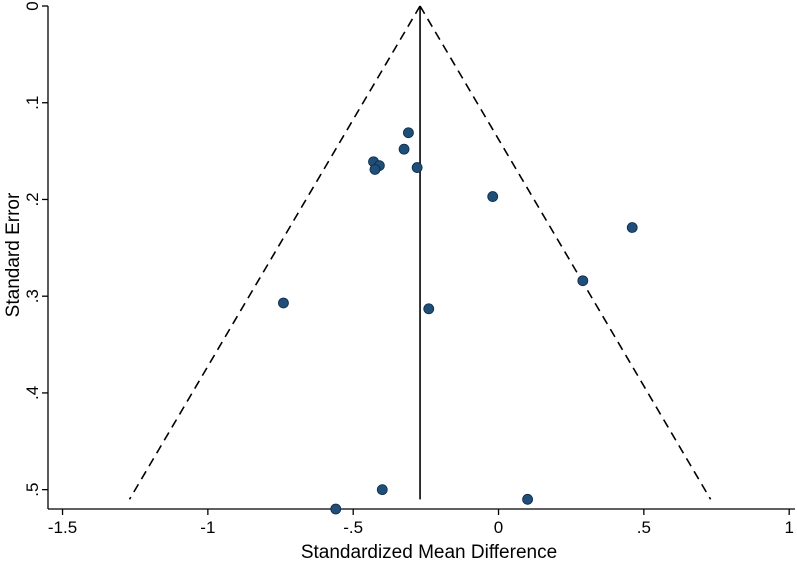 This screenshot has height=568, width=797. What do you see at coordinates (429, 552) in the screenshot?
I see `x-axis-title: Standardized Mean Difference` at bounding box center [429, 552].